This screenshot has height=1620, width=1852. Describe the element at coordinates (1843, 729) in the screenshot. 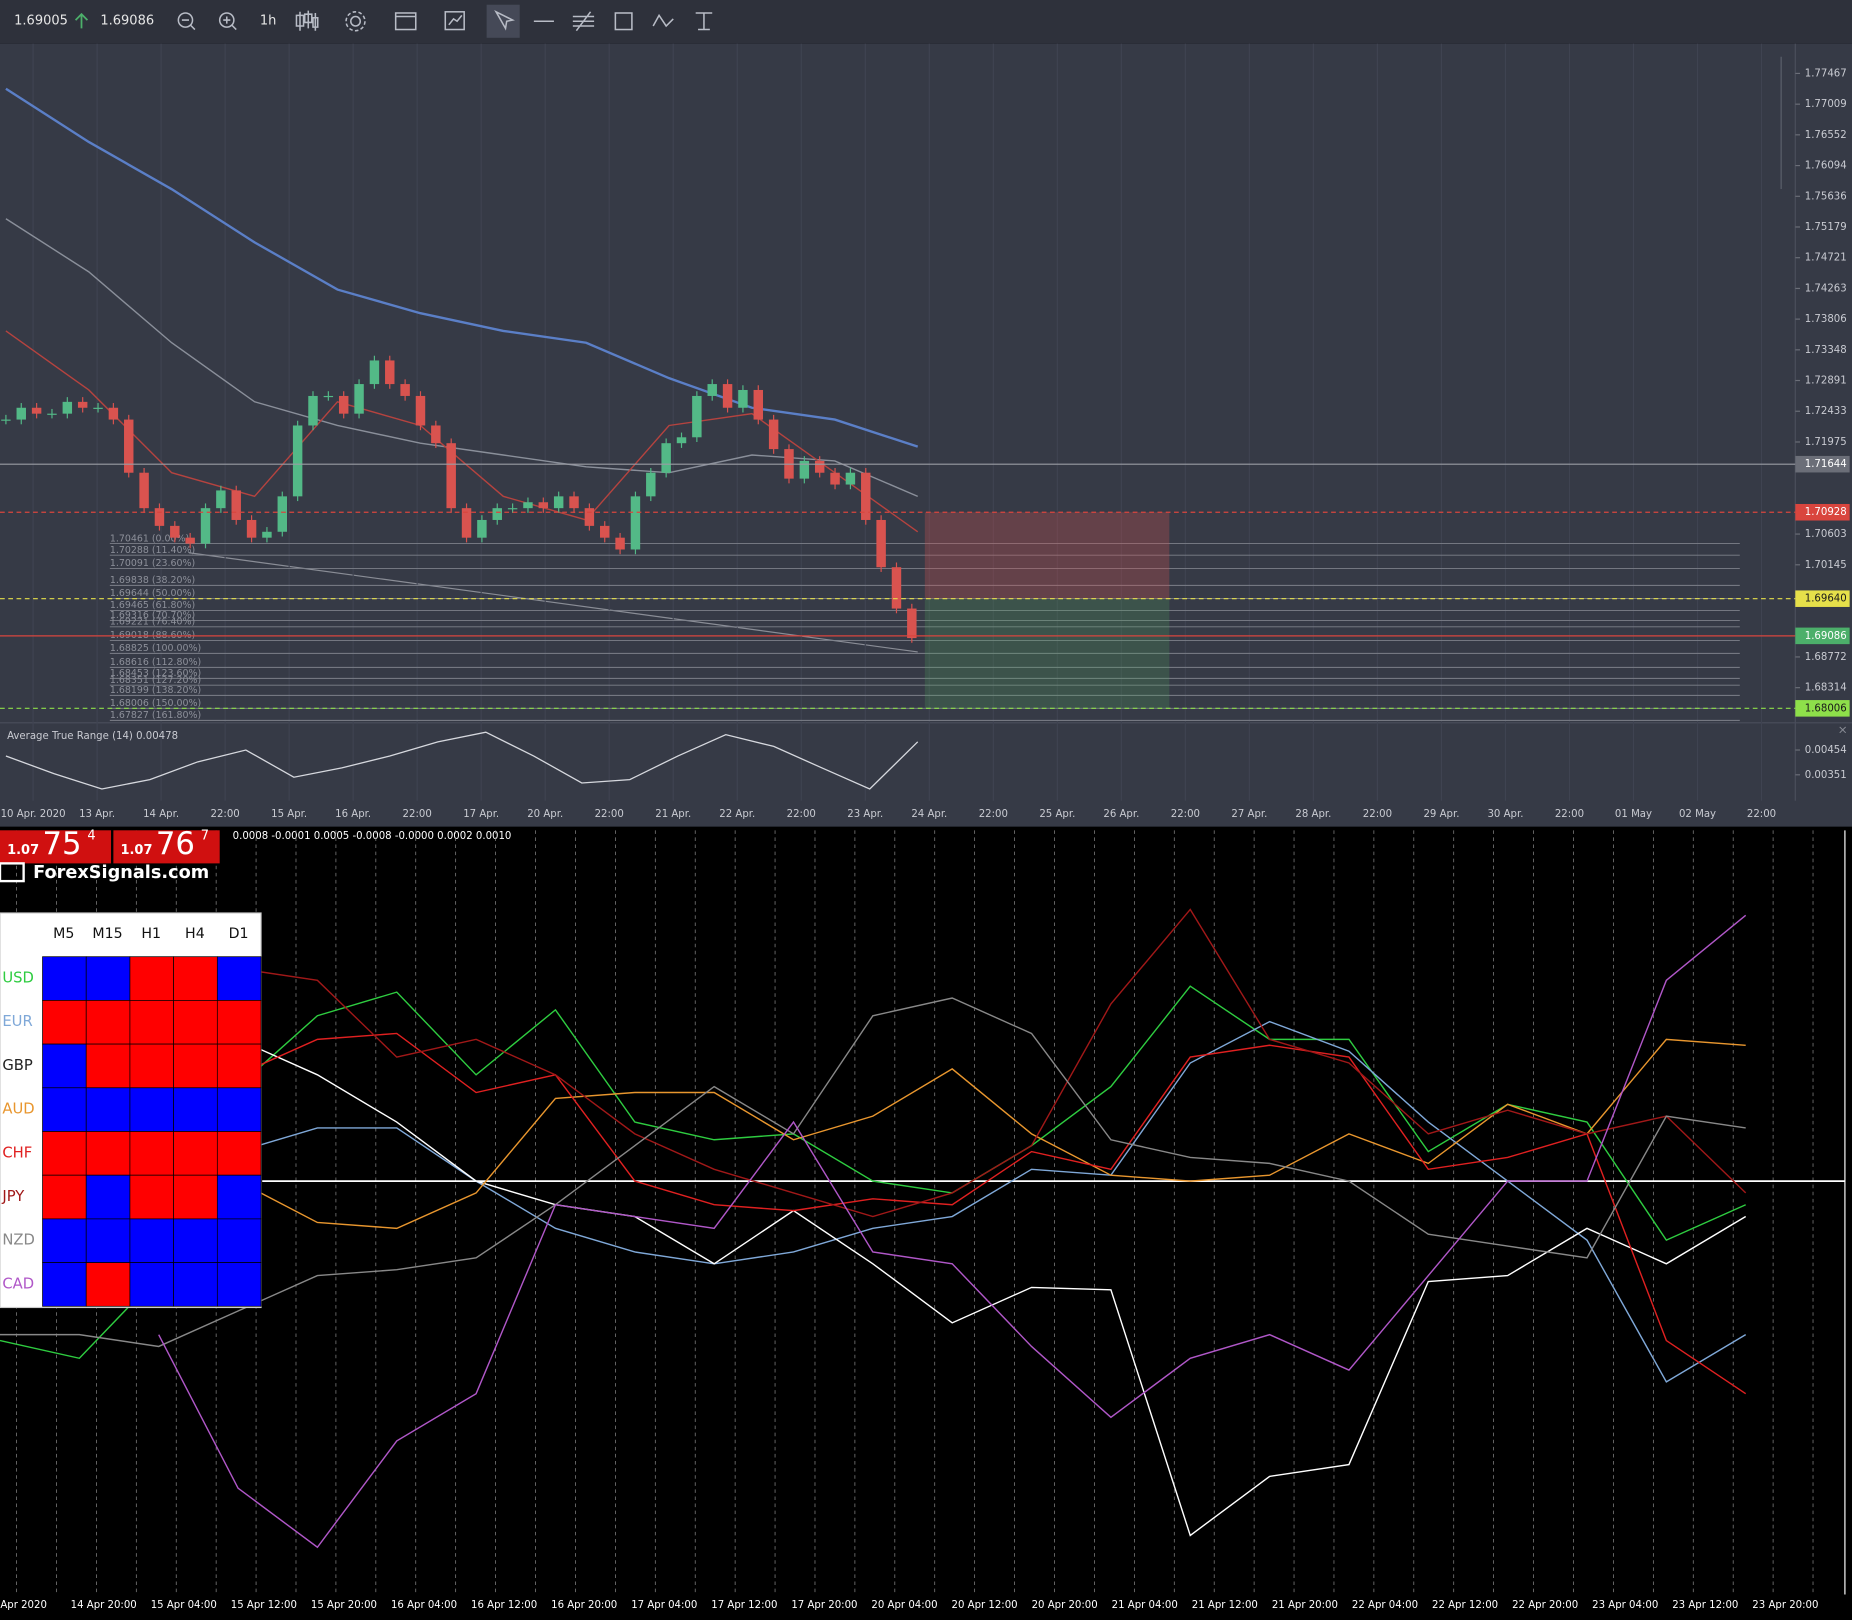

I see `close-panel-button: ×` at that location.